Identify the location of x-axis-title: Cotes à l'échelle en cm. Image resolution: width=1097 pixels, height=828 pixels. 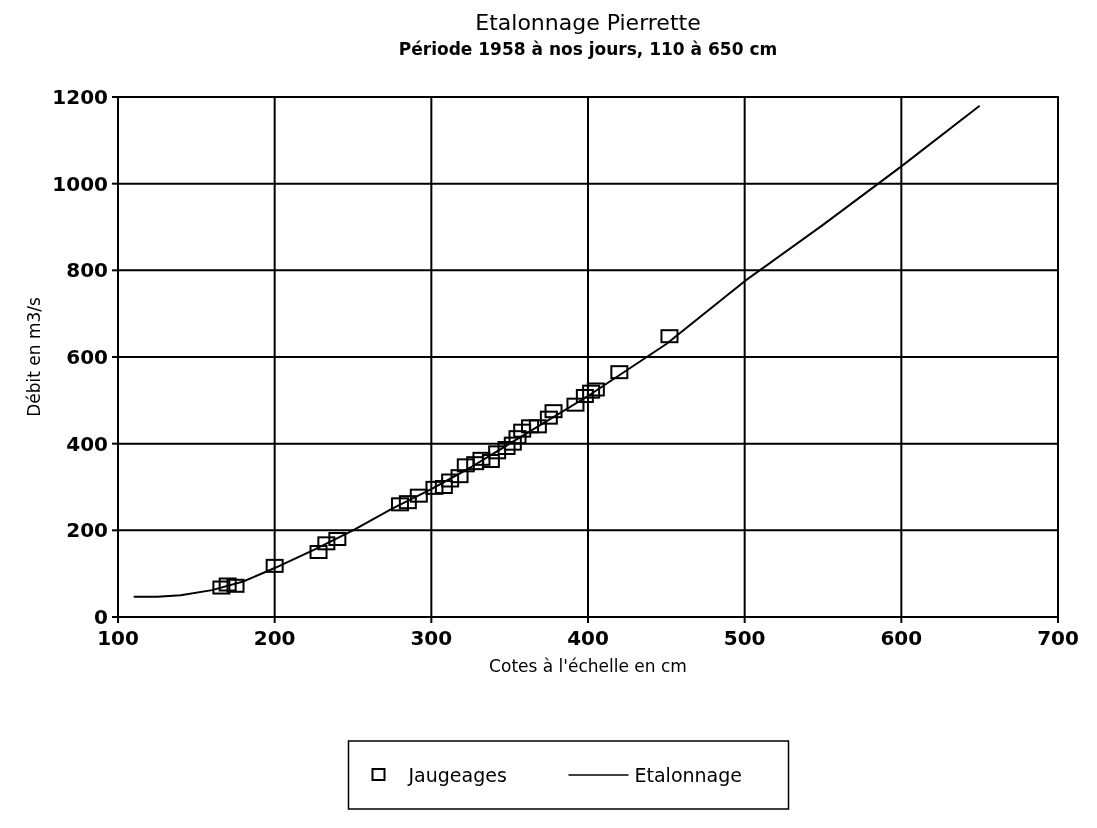
(588, 666).